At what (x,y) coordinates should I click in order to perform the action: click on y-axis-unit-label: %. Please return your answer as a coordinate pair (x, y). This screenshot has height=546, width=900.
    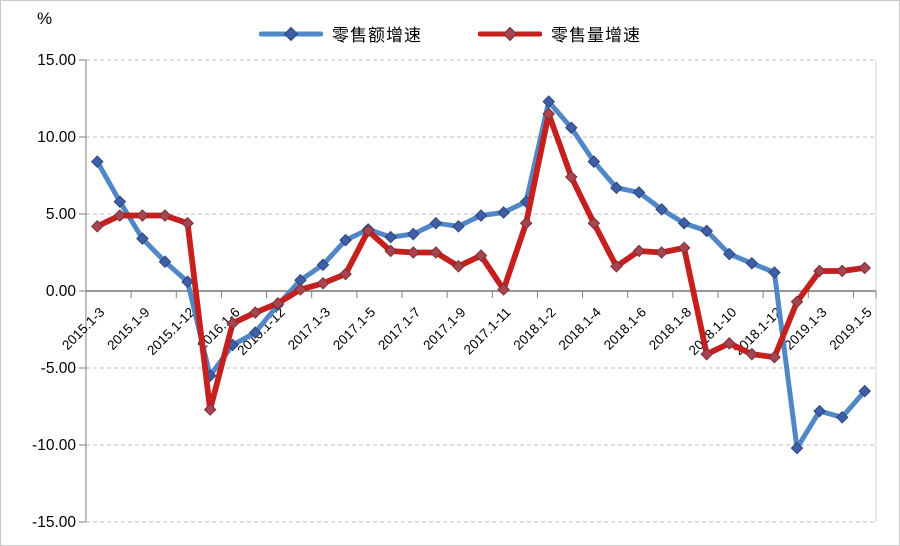
    Looking at the image, I should click on (45, 18).